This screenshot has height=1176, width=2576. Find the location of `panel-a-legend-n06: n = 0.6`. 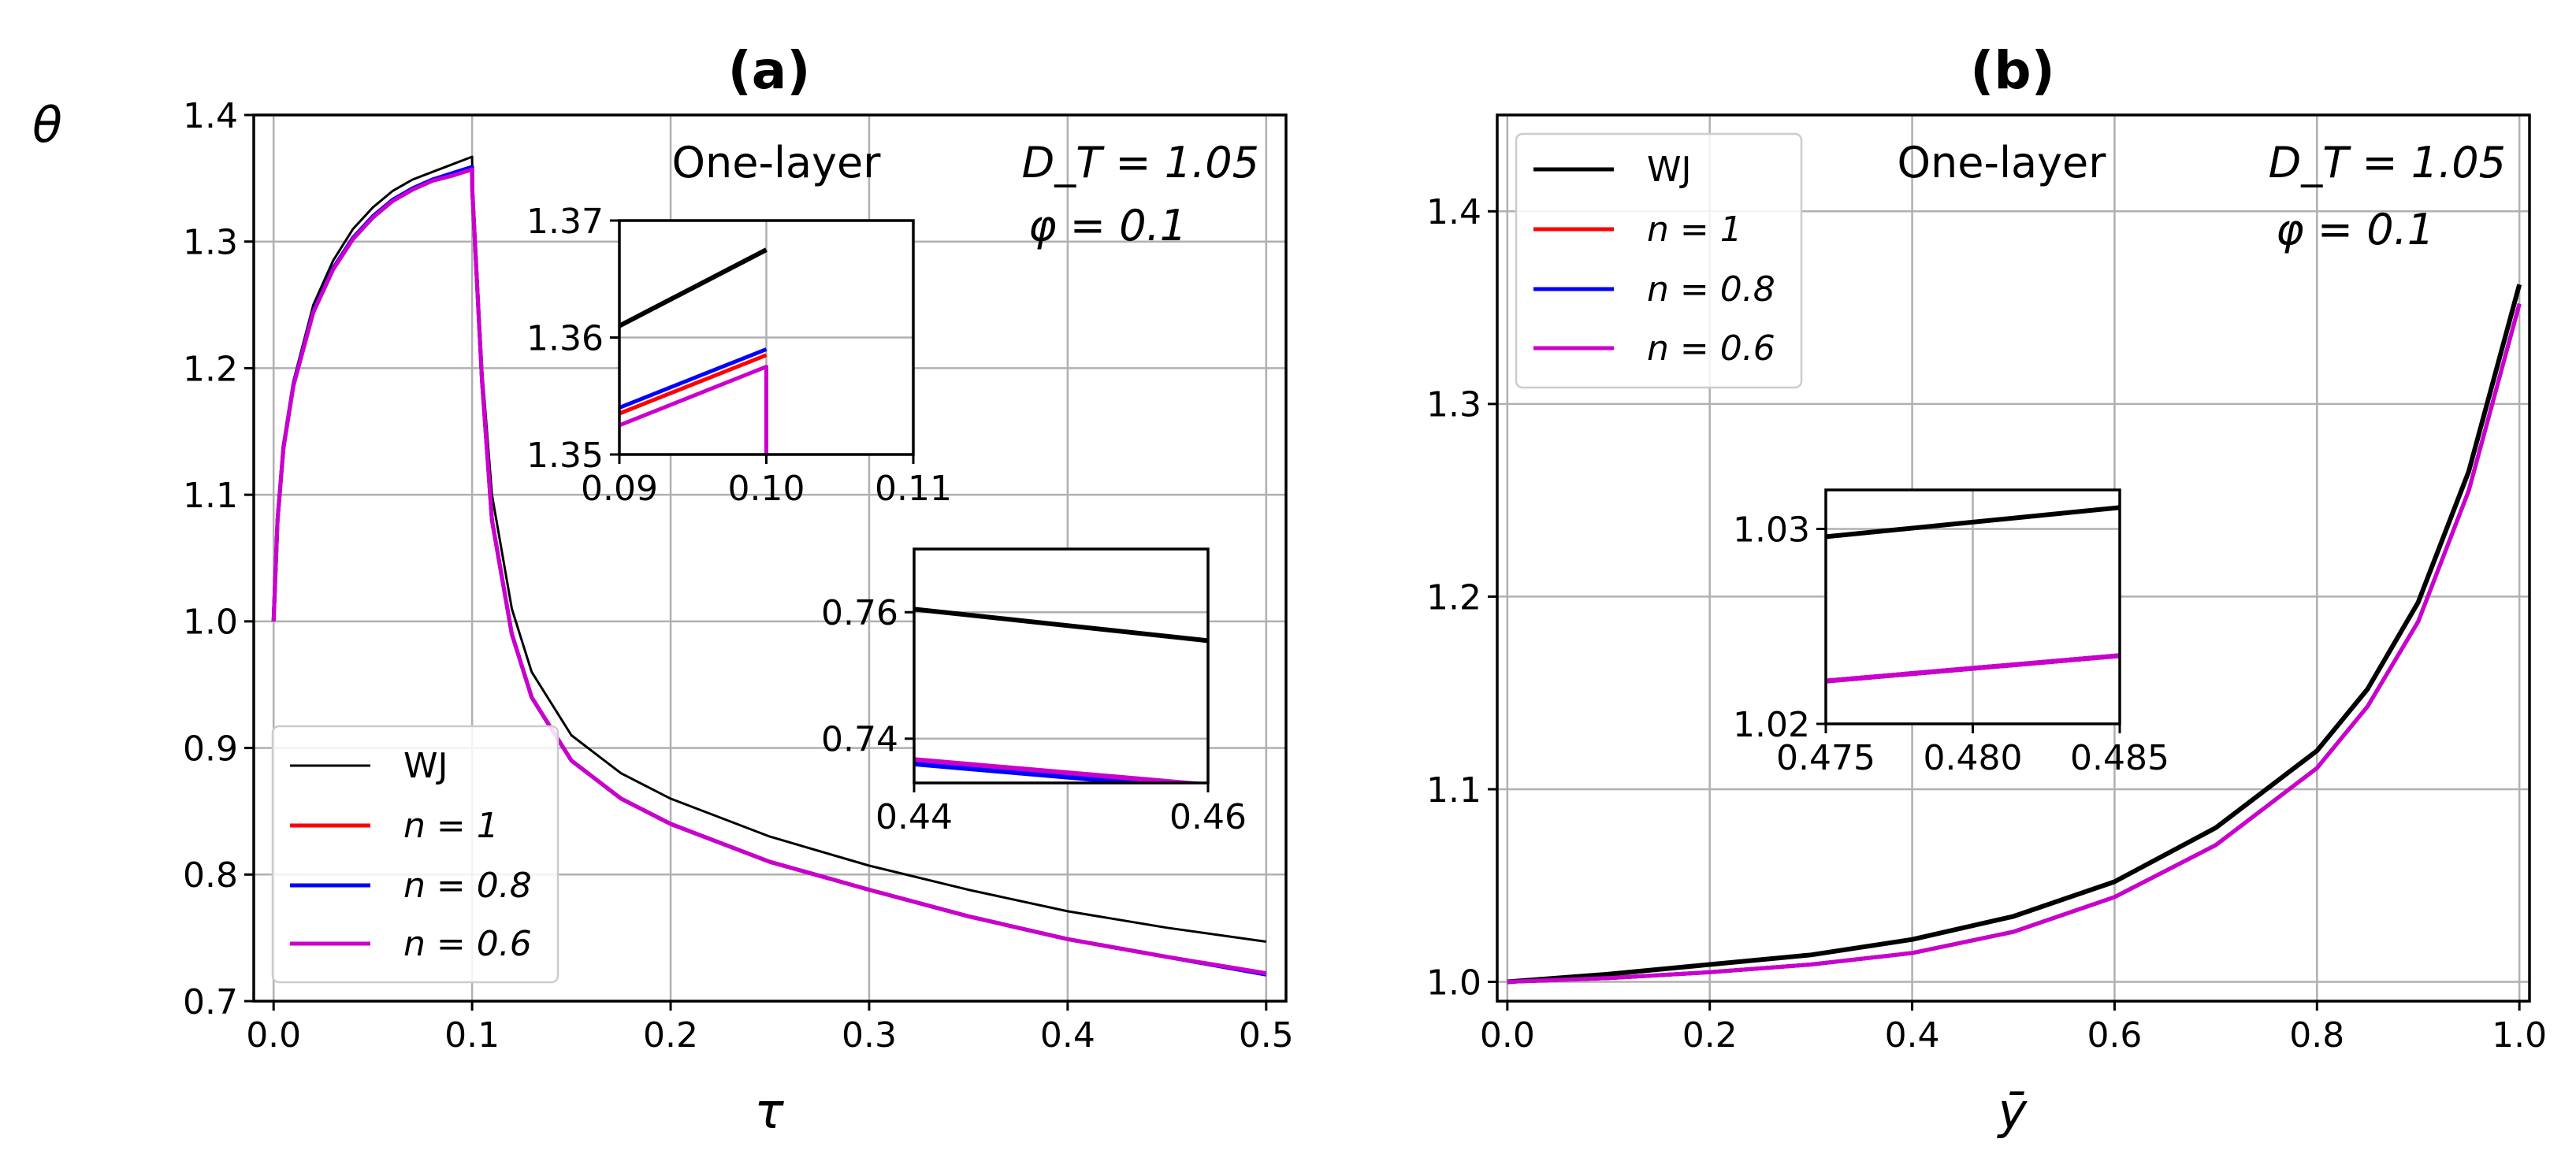

panel-a-legend-n06: n = 0.6 is located at coordinates (467, 944).